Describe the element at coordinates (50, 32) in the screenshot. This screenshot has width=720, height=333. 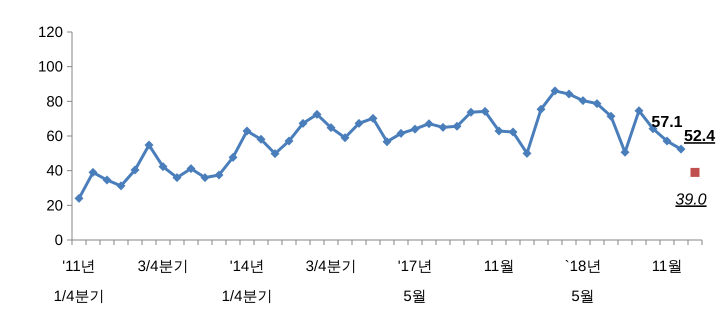
I see `y-tick-label: 120` at that location.